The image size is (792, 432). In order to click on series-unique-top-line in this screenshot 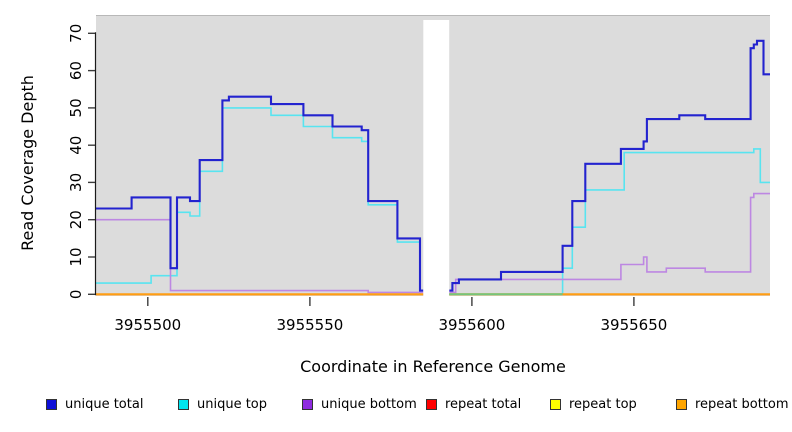, I will do `click(609, 222)`.